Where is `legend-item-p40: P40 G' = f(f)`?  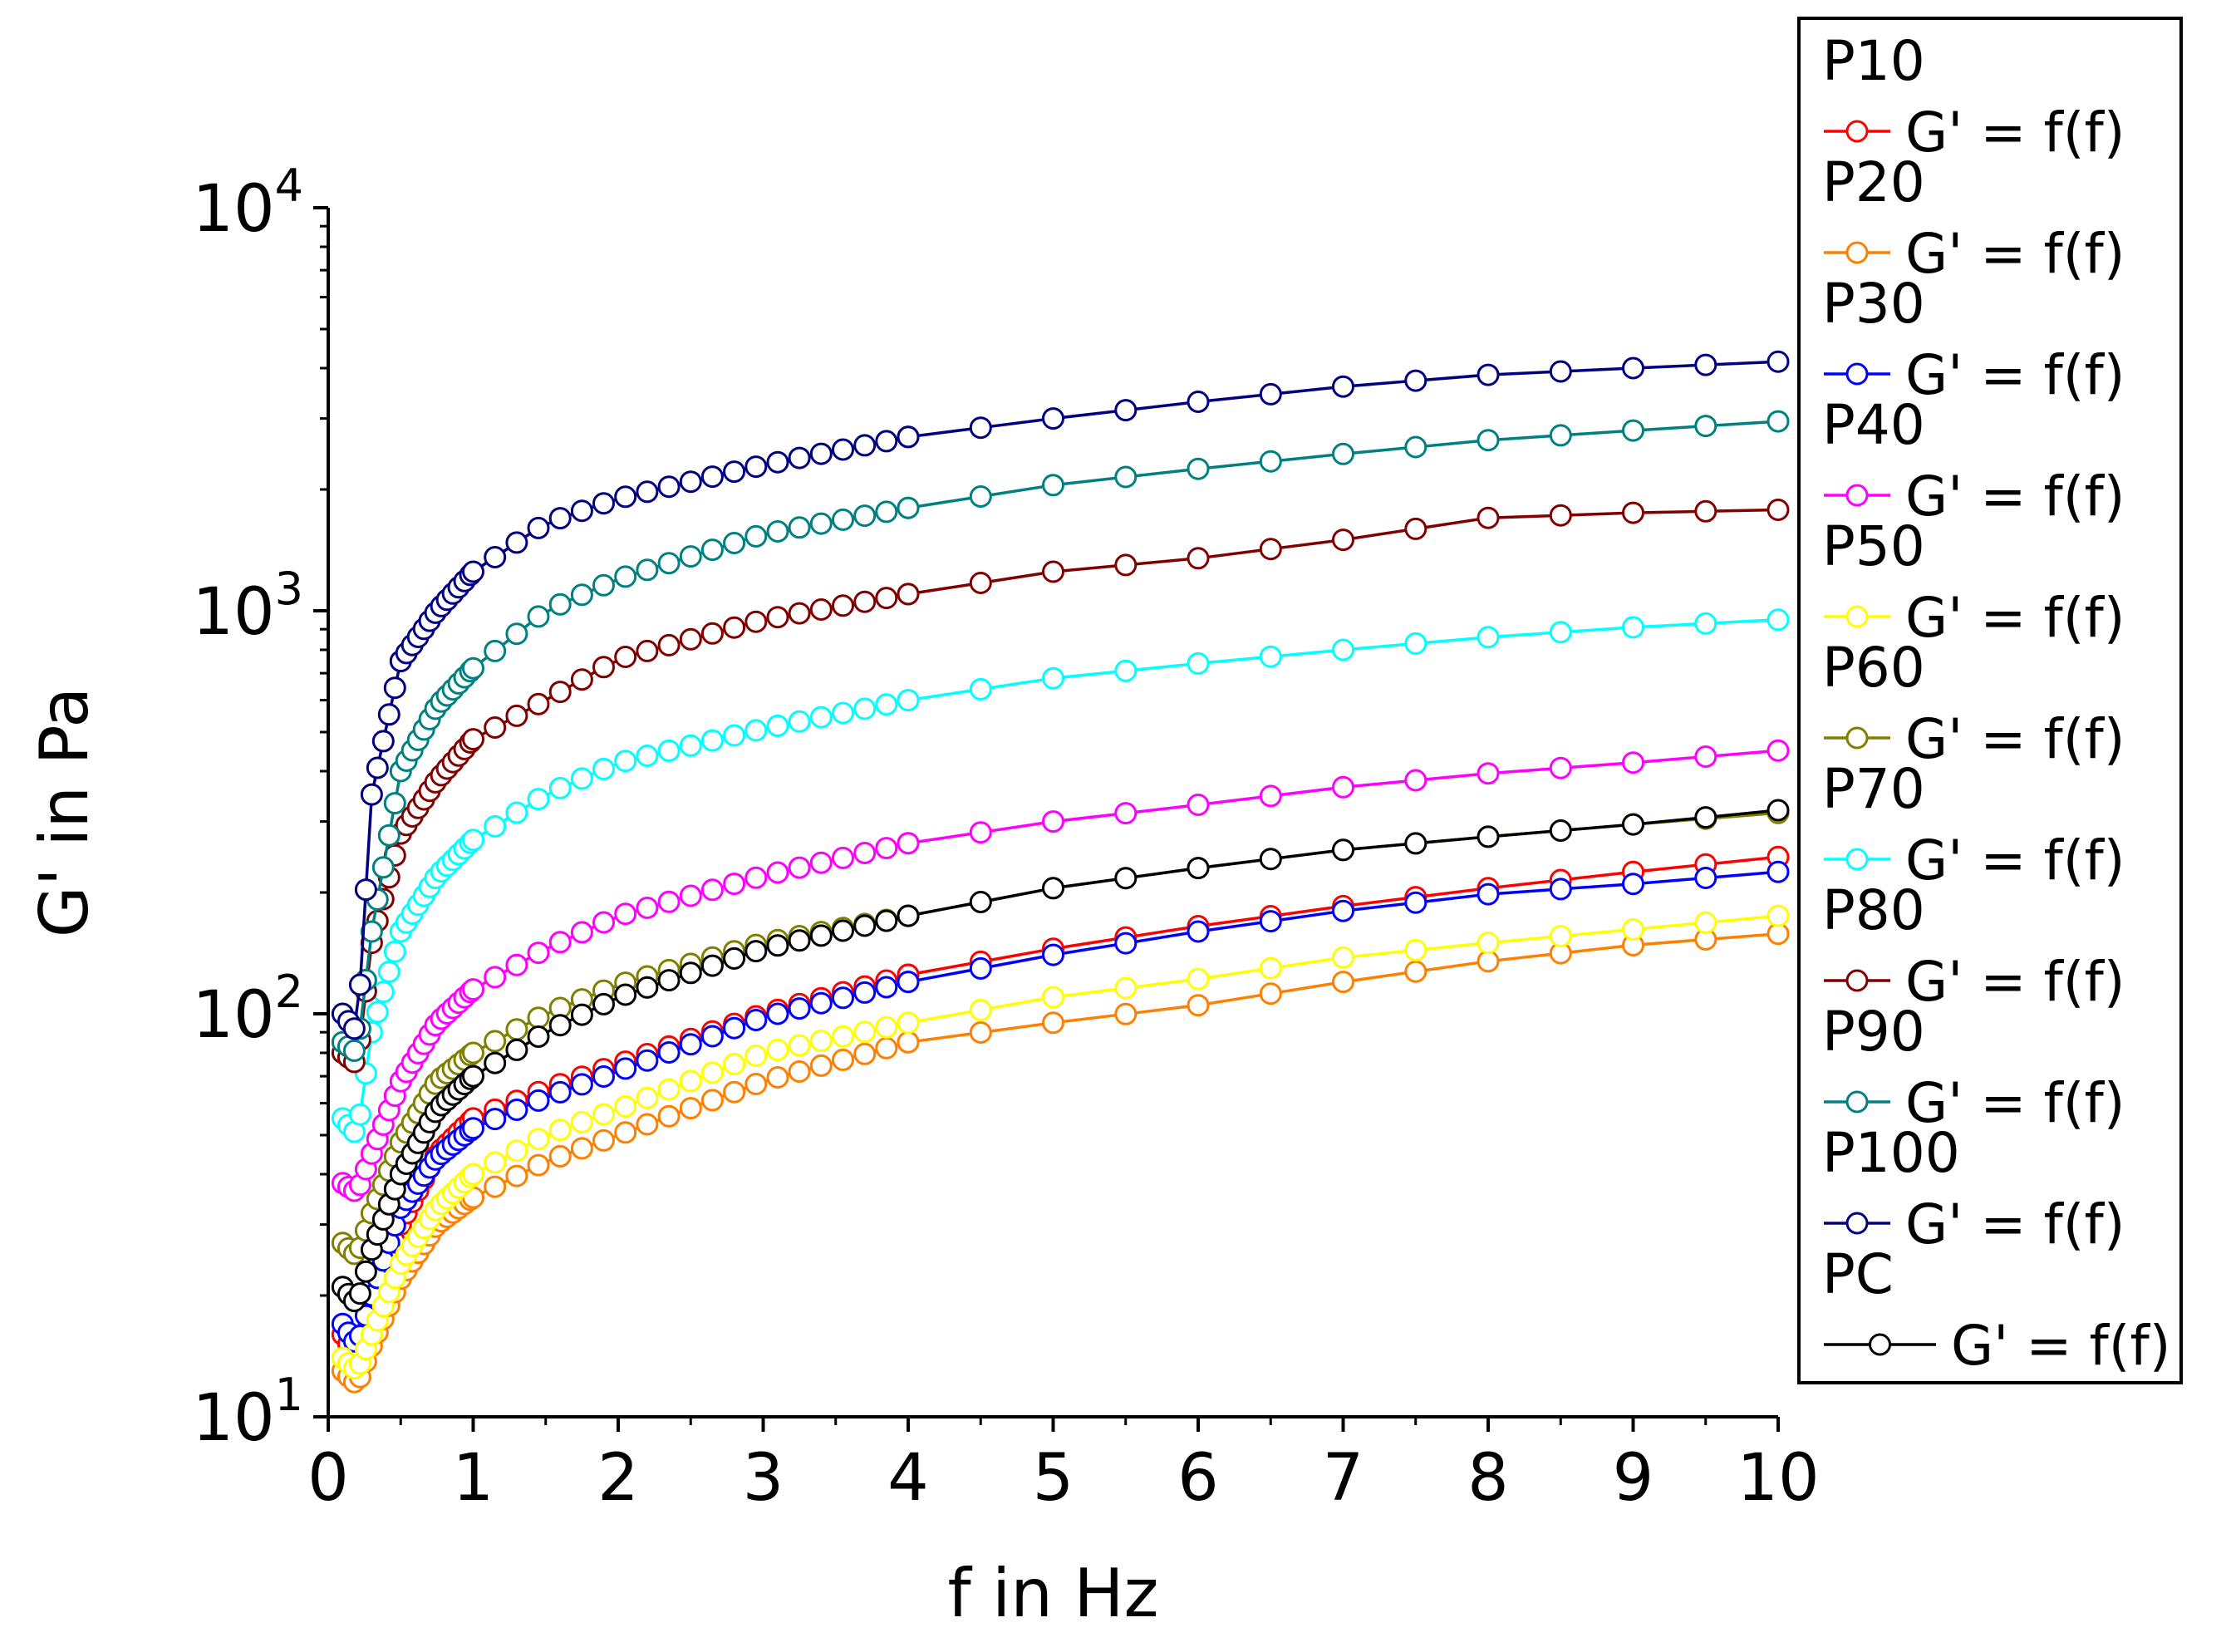 legend-item-p40: P40 G' = f(f) is located at coordinates (1973, 461).